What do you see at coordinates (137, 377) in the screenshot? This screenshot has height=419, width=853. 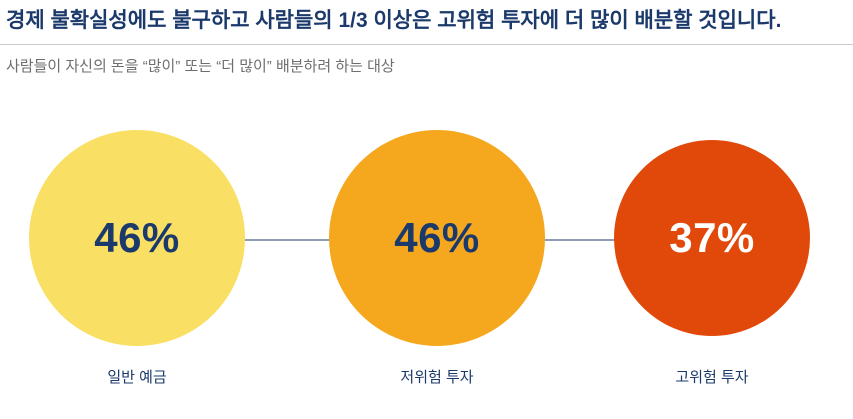 I see `circle-label: 일반 예금` at bounding box center [137, 377].